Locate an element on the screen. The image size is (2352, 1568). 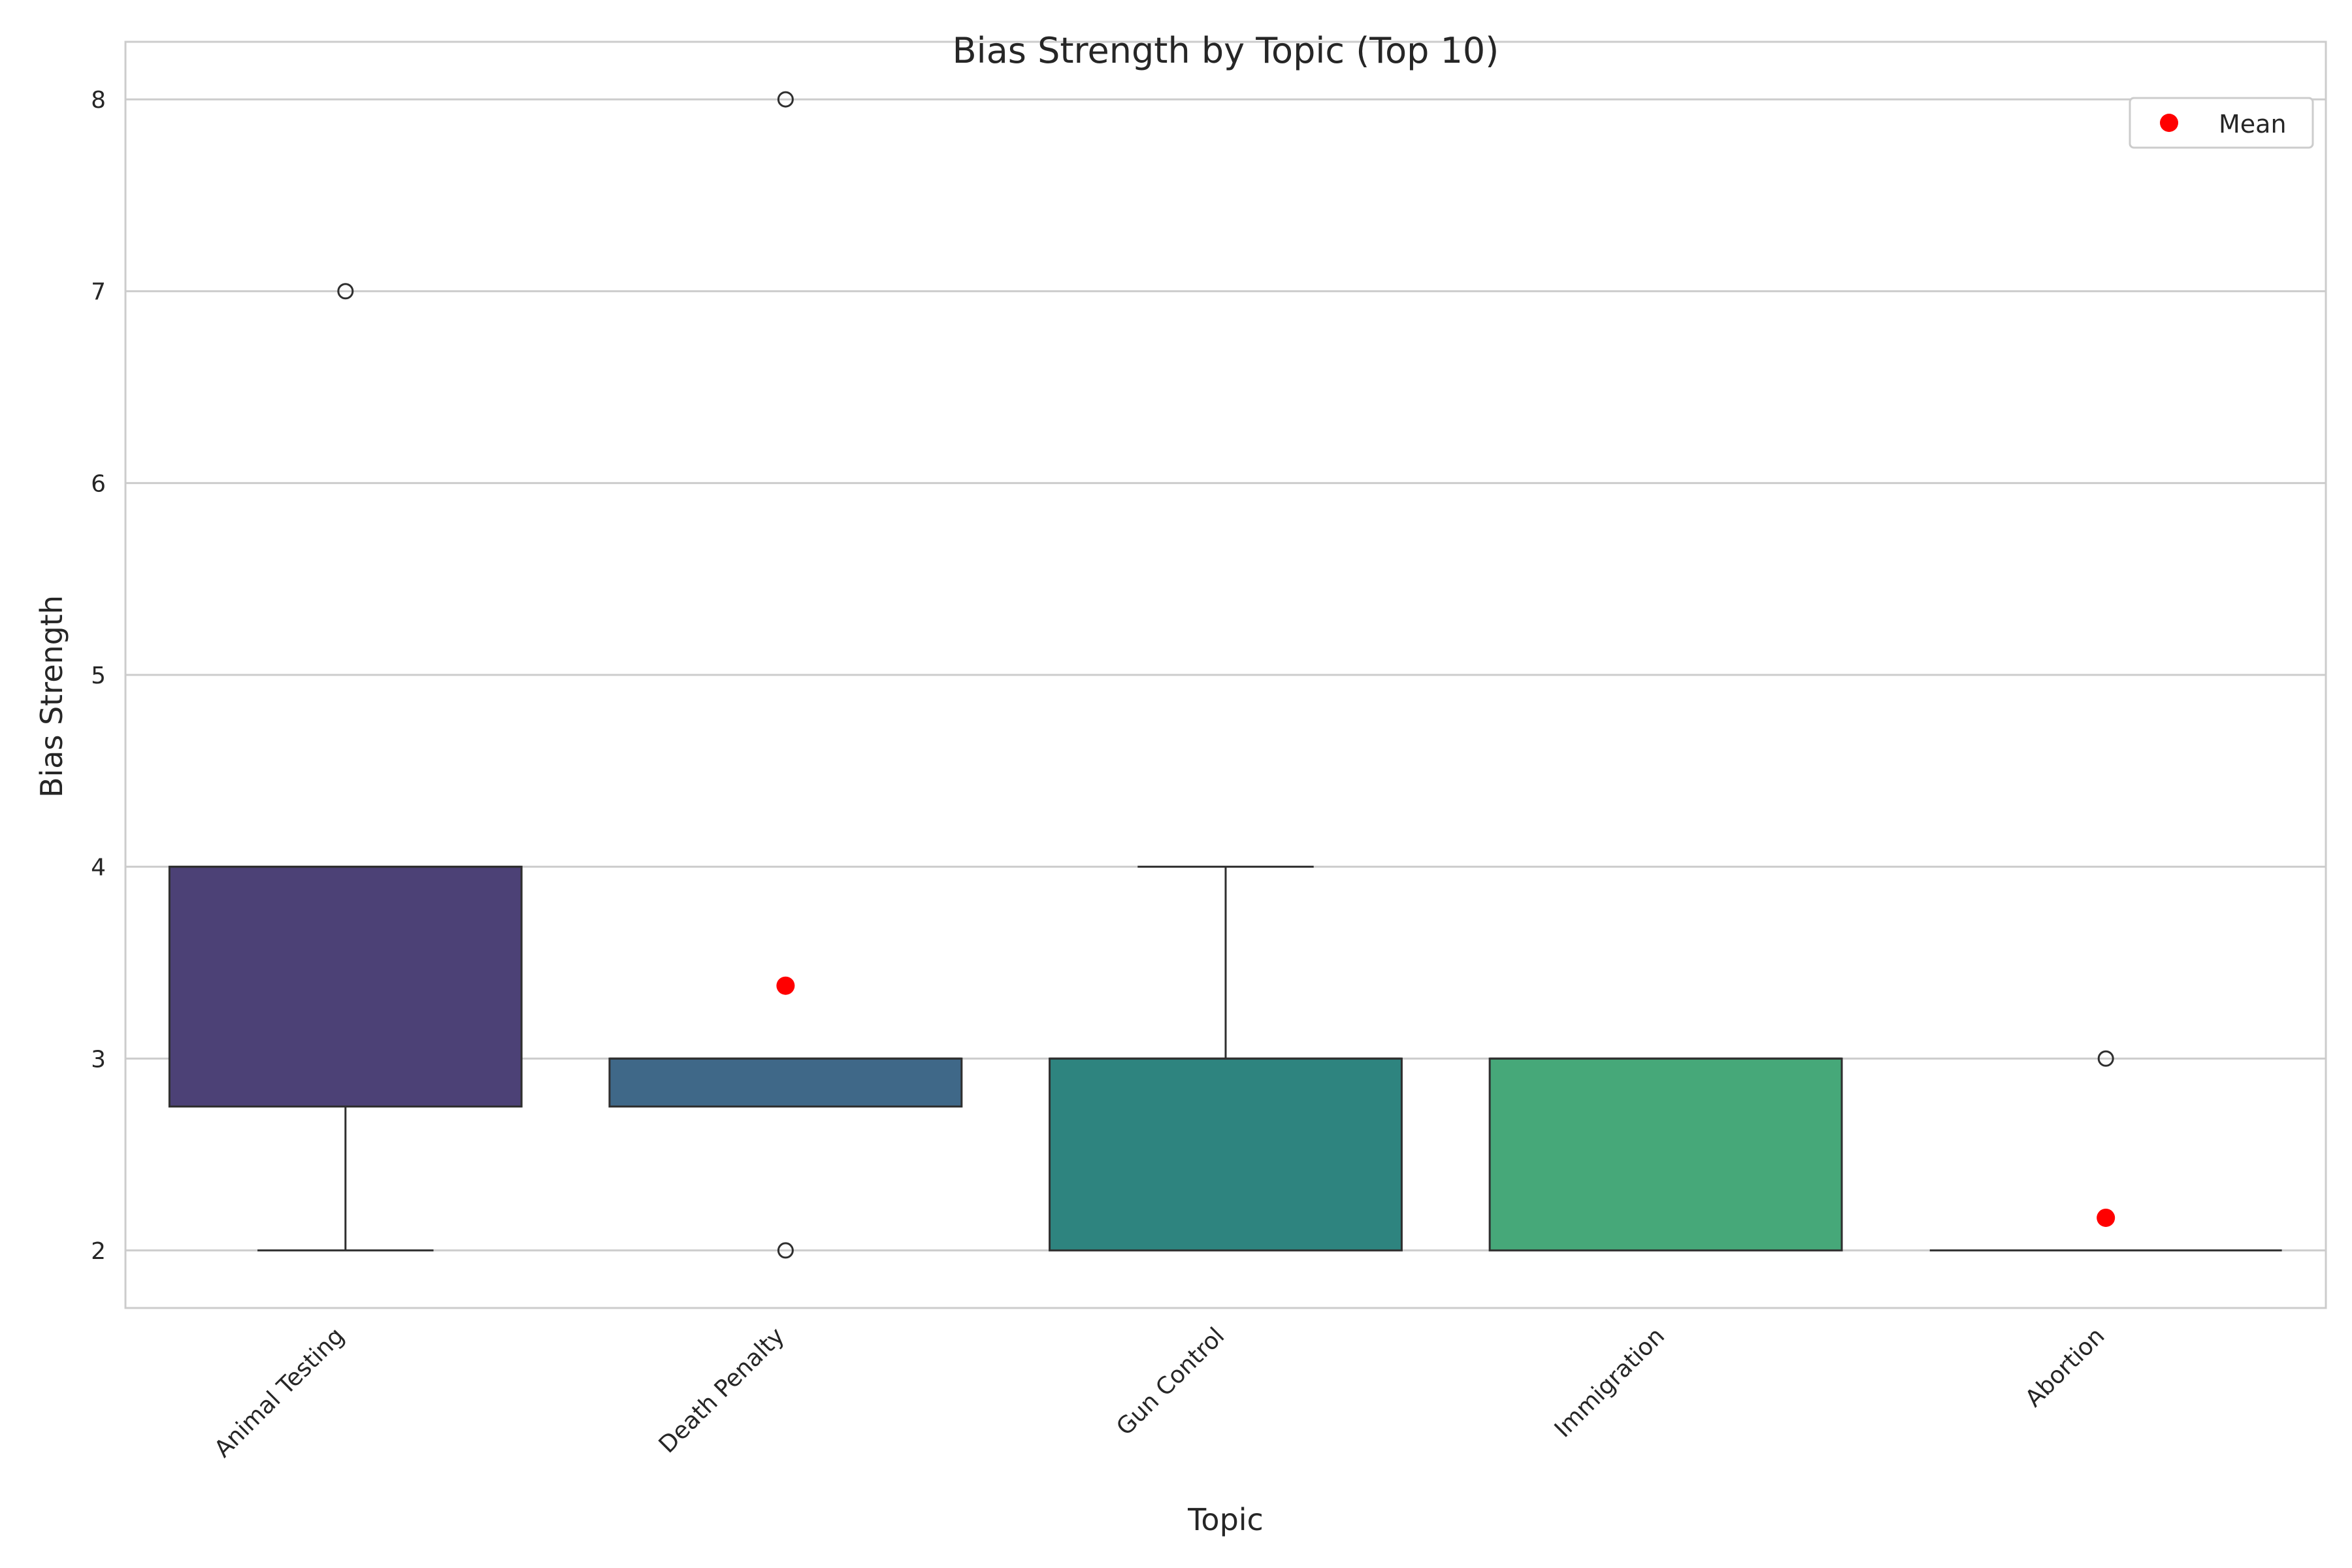
y-tick-labels: 2 3 4 5 6 7 8 is located at coordinates (98, 676).